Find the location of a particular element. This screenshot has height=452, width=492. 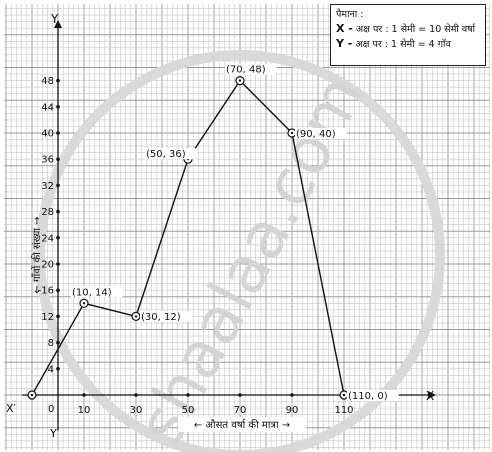

x-axis-label: ← औसत वर्षा की मात्रा → is located at coordinates (242, 425).